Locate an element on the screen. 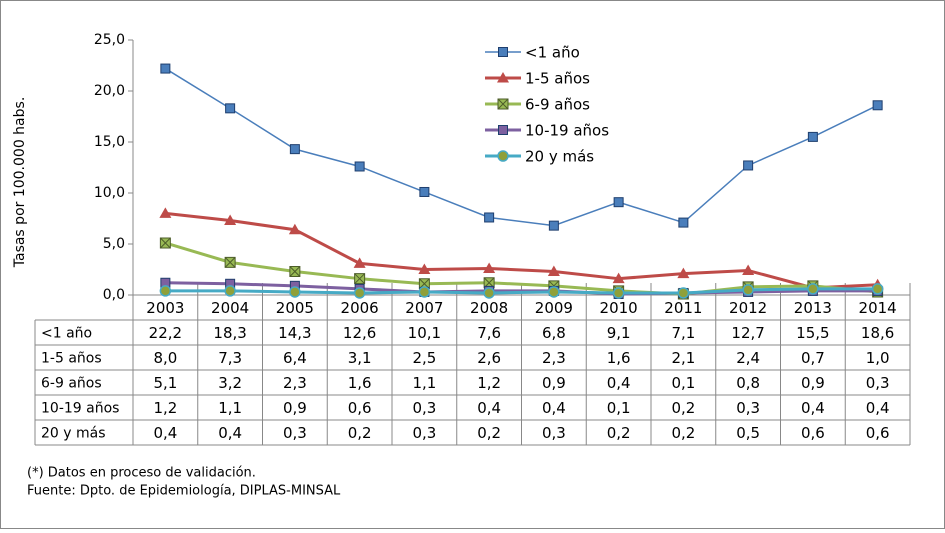 This screenshot has height=533, width=945. x-tick-label: 2014 is located at coordinates (878, 308).